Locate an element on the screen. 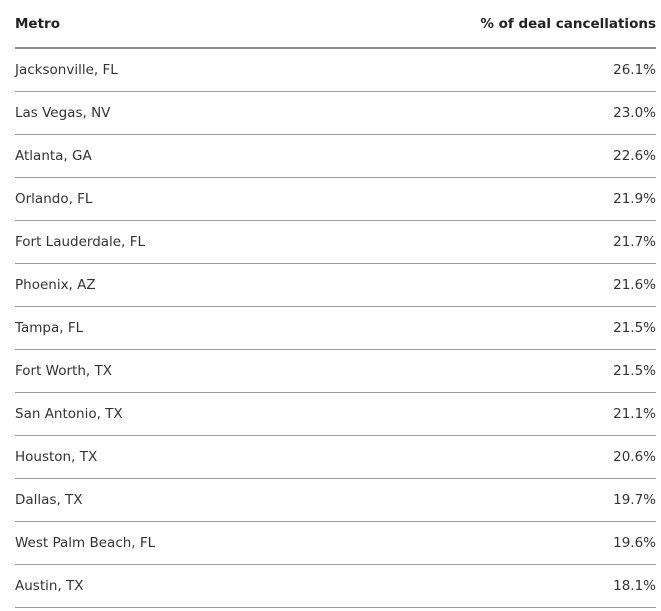  metro-cell: Las Vegas, NV is located at coordinates (175, 113).